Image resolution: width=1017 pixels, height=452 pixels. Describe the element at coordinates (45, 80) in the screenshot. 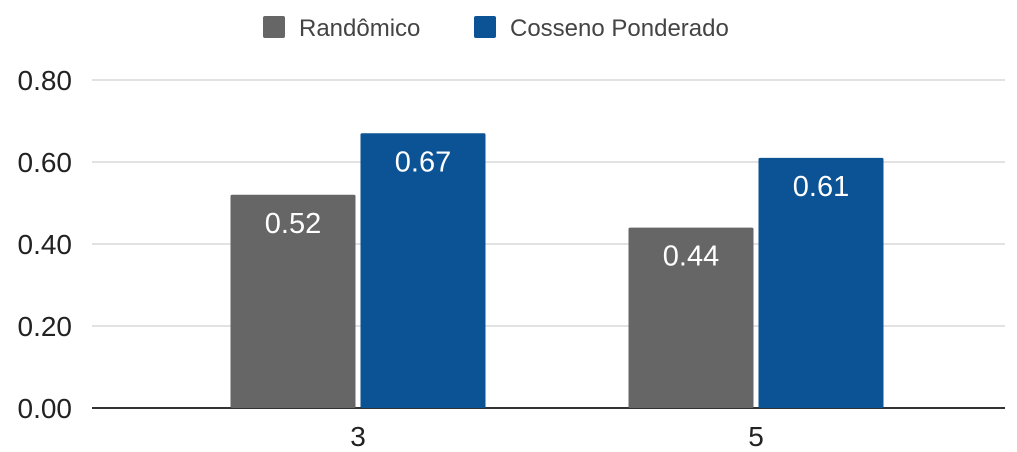

I see `y-tick-label: 0.80` at that location.